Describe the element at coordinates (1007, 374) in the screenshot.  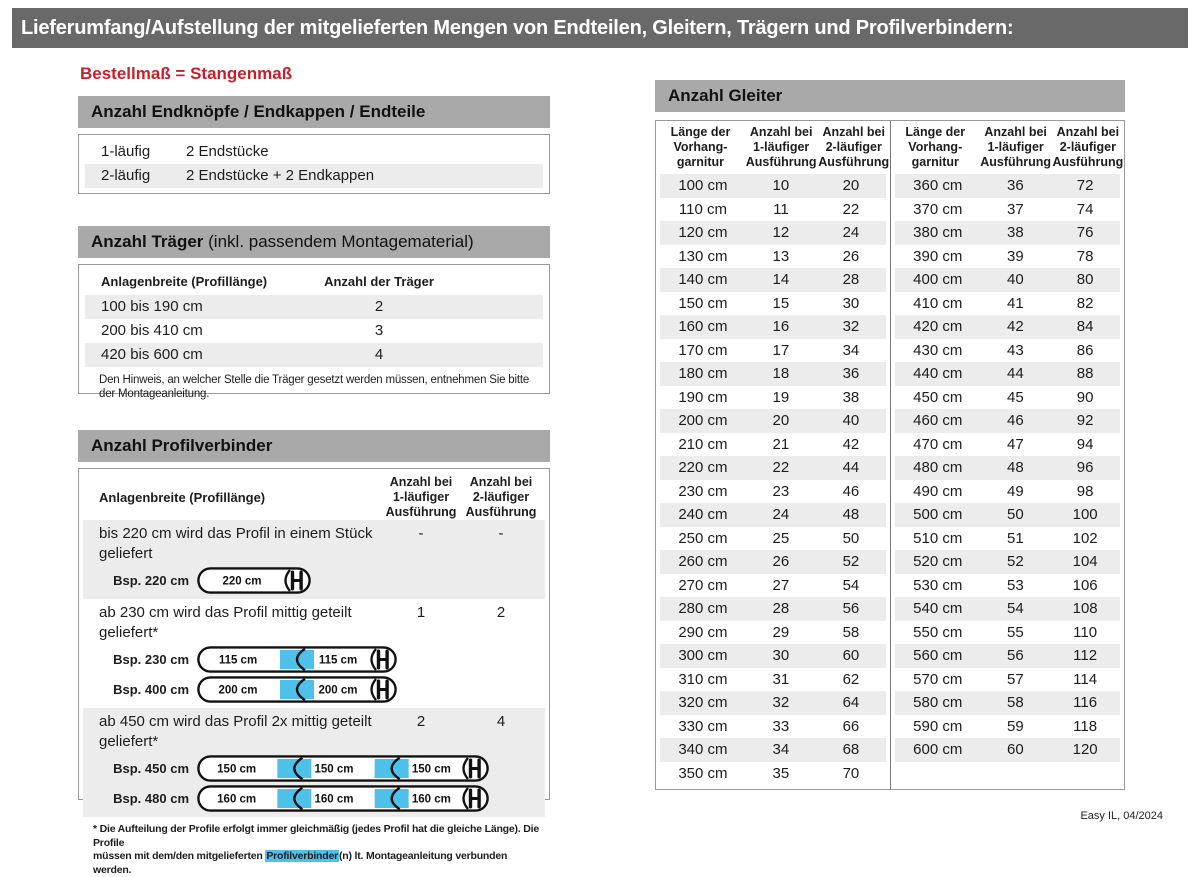
I see `table-row: 440 cm 44 88` at that location.